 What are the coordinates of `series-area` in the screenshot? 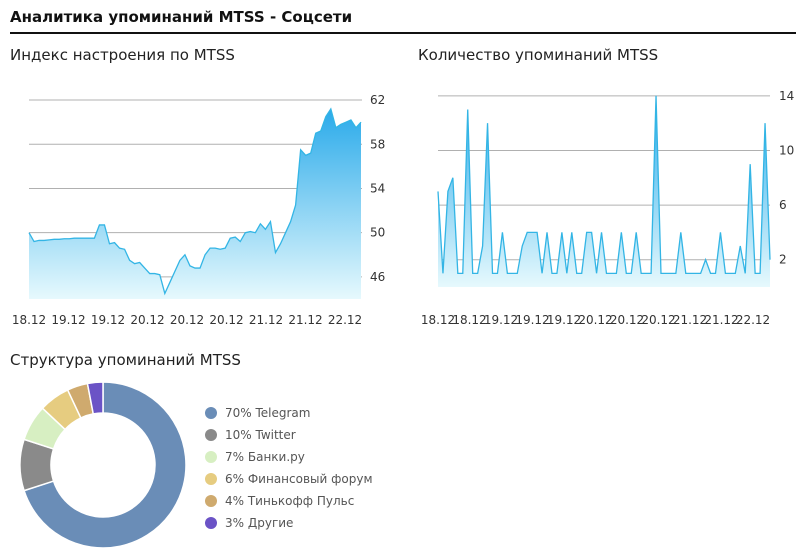 It's located at (195, 203).